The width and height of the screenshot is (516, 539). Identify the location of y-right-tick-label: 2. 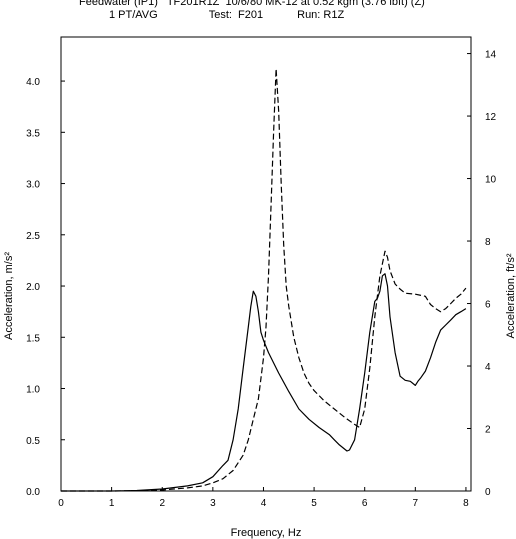
(488, 430).